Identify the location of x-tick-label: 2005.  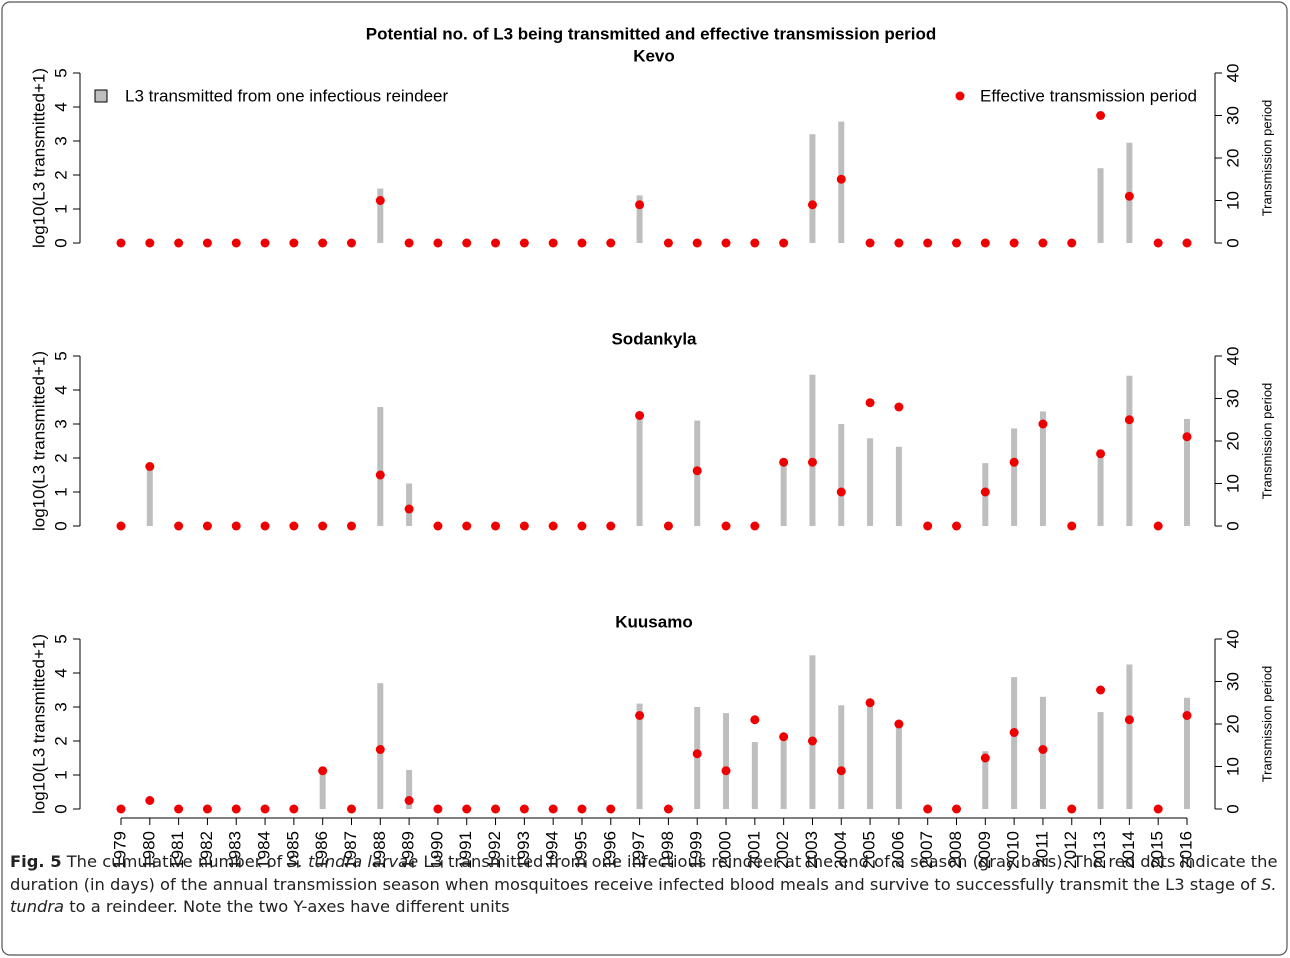
(869, 850).